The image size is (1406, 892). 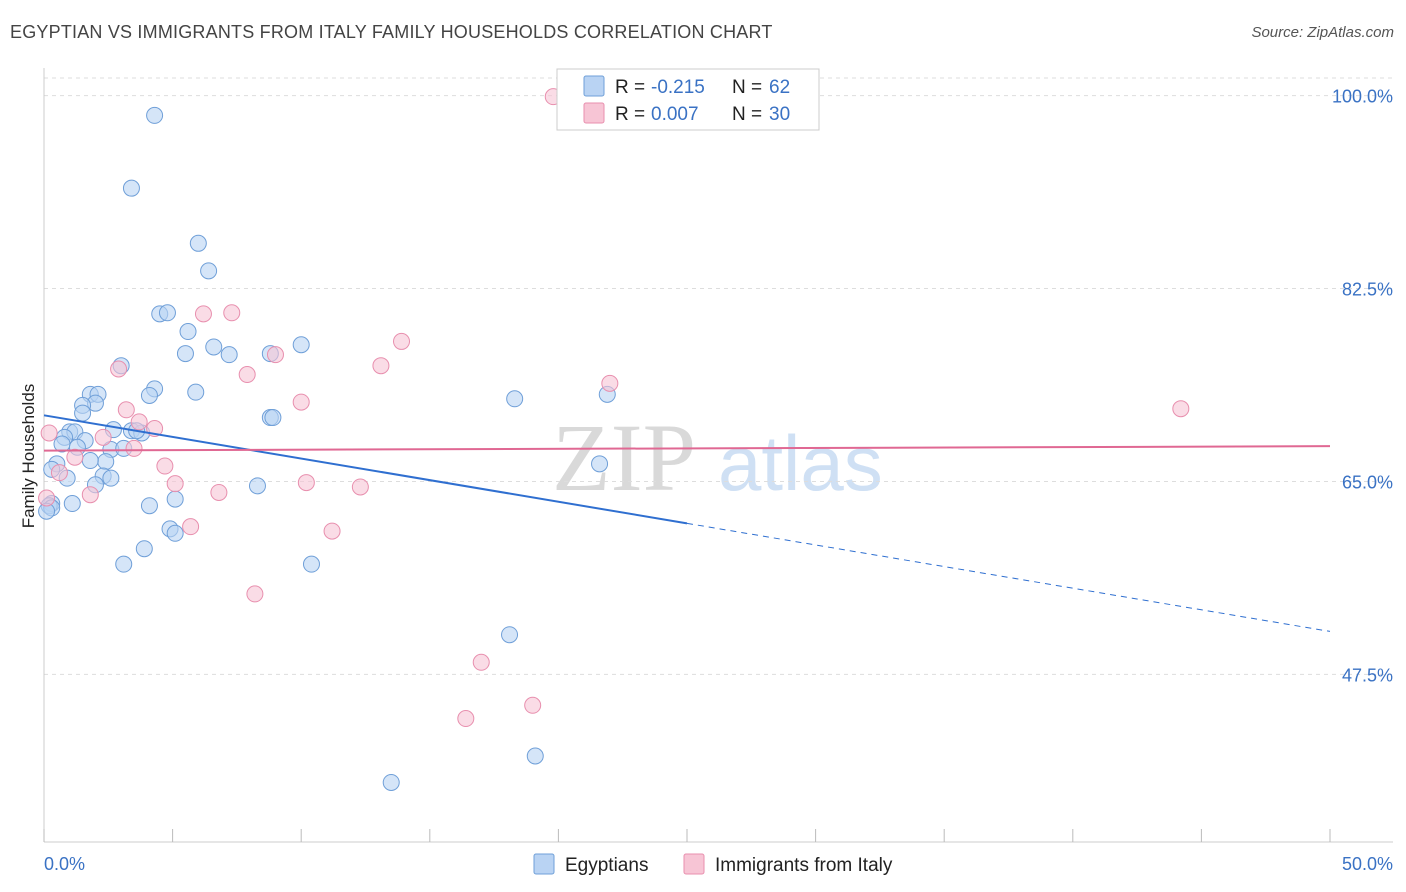 I want to click on source-credit: Source: ZipAtlas.com, so click(x=1322, y=32).